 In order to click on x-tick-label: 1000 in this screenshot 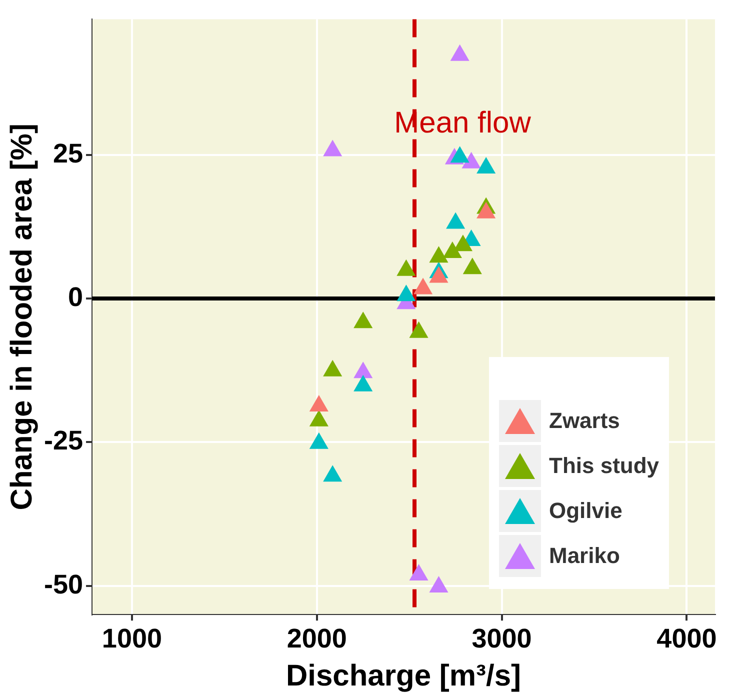, I will do `click(132, 638)`.